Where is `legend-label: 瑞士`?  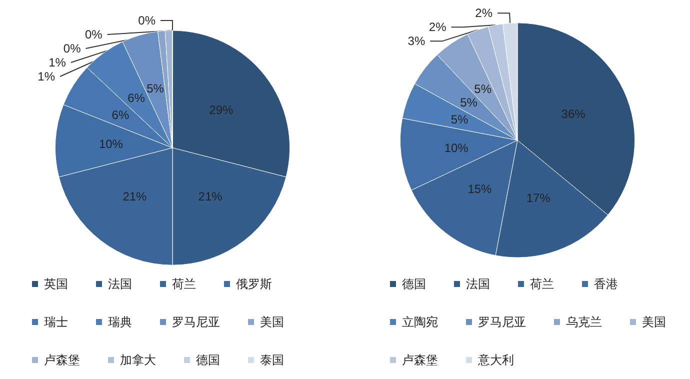
legend-label: 瑞士 is located at coordinates (56, 322).